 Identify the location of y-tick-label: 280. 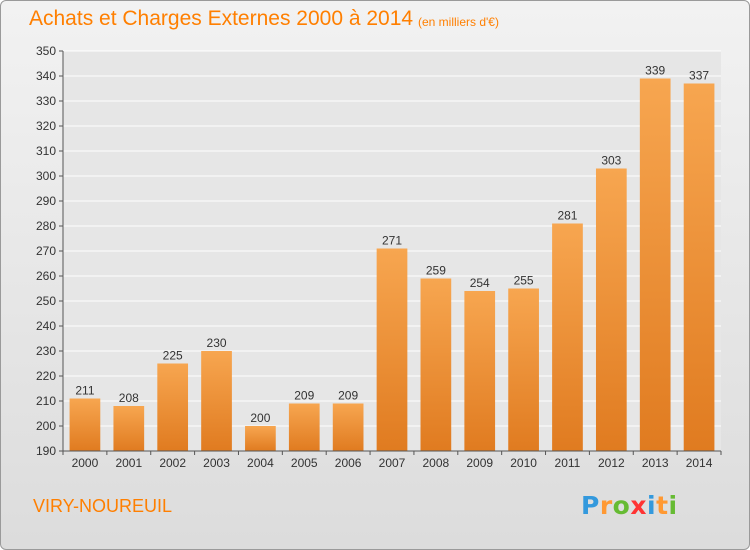
(46, 226).